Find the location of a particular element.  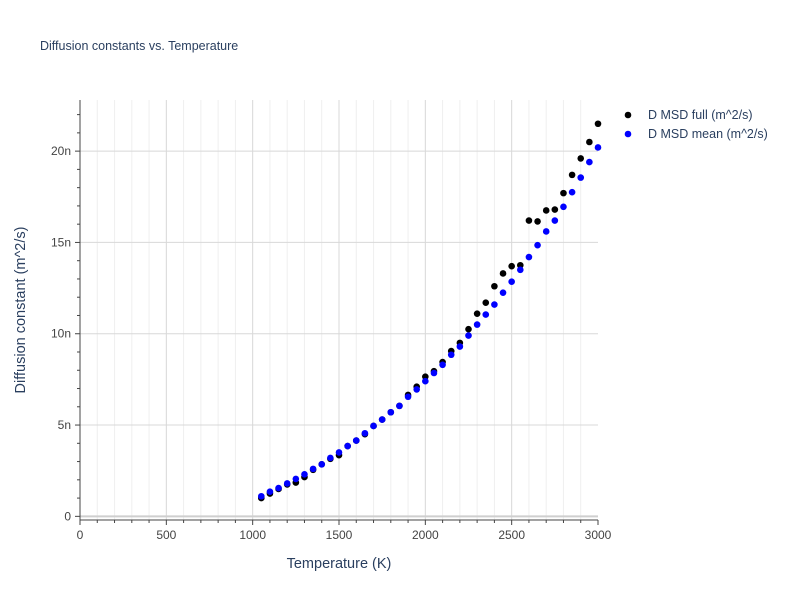

x-tick-label: 1000 is located at coordinates (252, 535).